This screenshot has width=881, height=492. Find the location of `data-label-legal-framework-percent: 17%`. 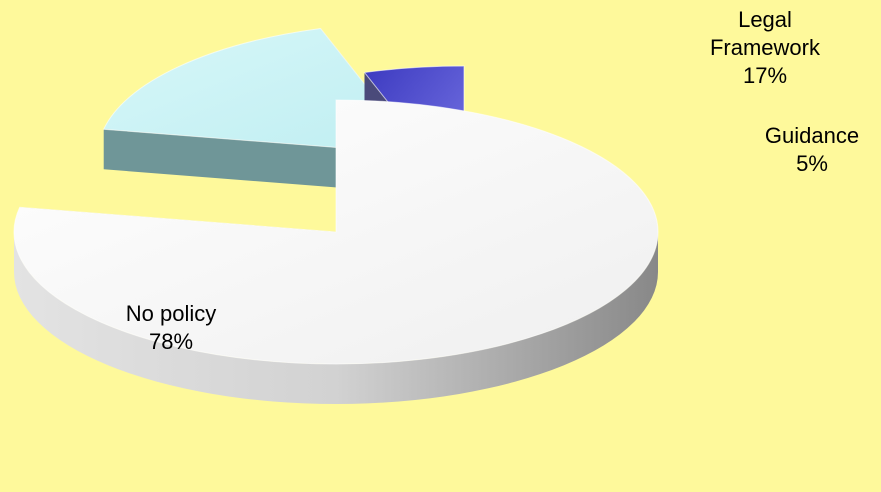

data-label-legal-framework-percent: 17% is located at coordinates (765, 75).